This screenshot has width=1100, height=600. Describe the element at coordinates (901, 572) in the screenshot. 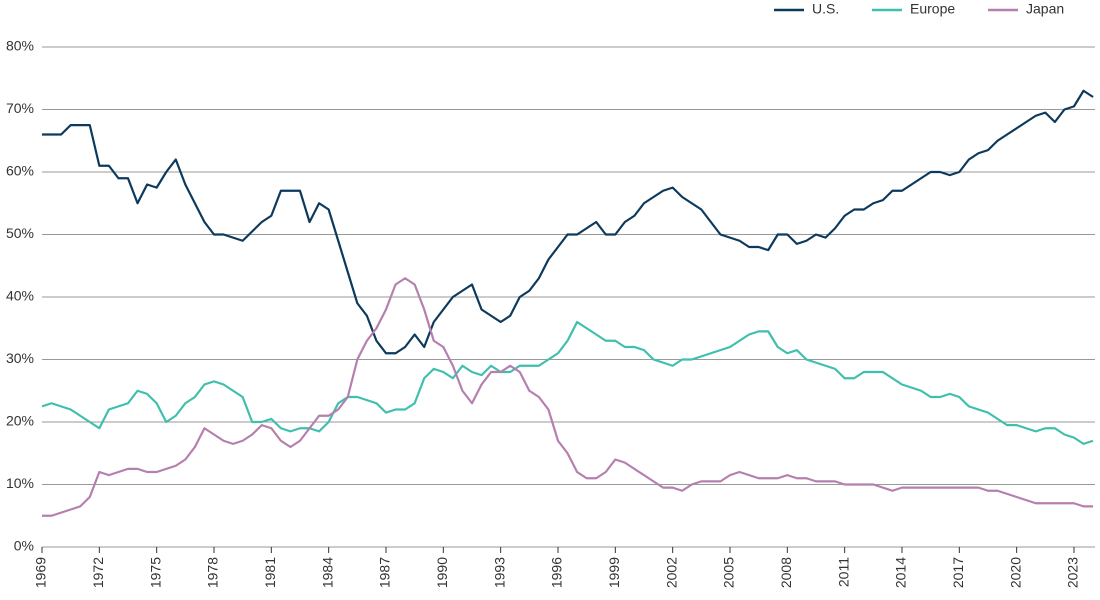

I see `x-tick-label: 2014` at that location.